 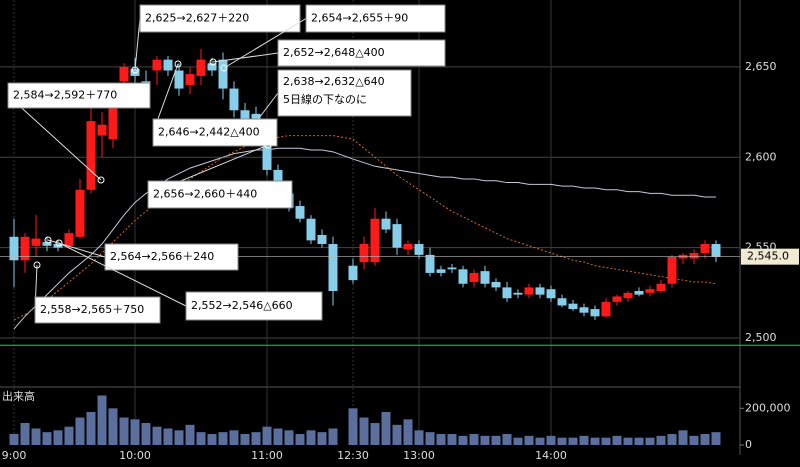 I want to click on annotation-text: 2,638→2,632△640, so click(x=334, y=81).